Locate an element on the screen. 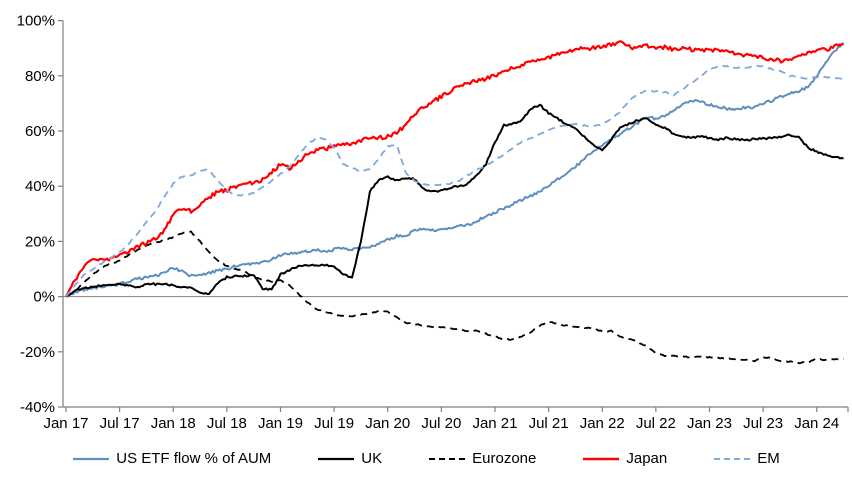 The image size is (852, 494). x-tick-label: Jul 20 is located at coordinates (441, 423).